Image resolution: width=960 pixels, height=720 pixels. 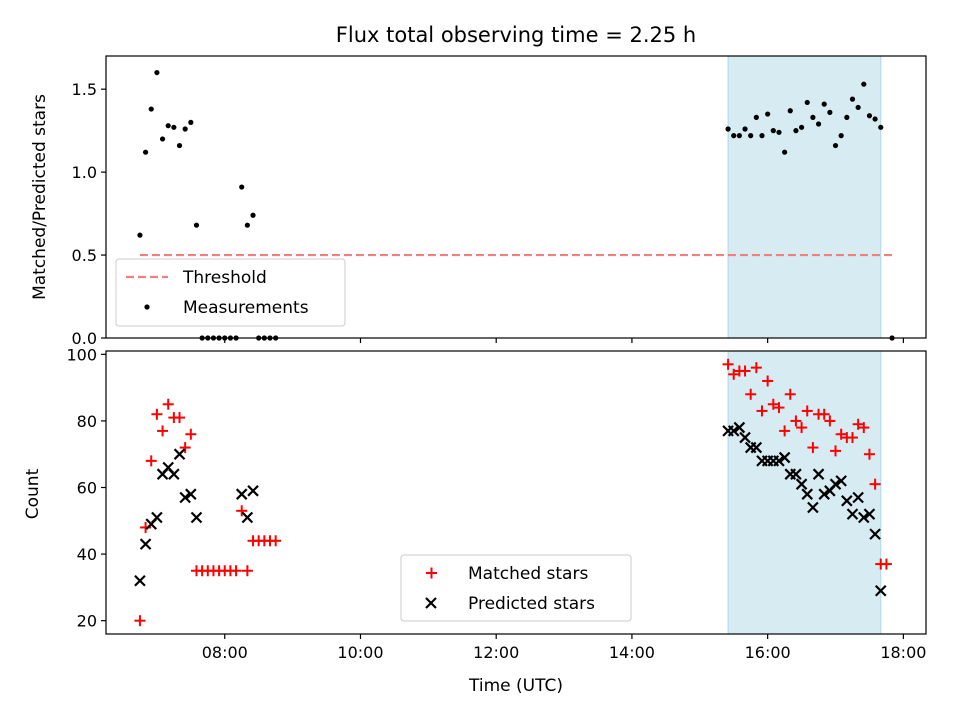 What do you see at coordinates (246, 308) in the screenshot?
I see `legend-label-measurements: Measurements` at bounding box center [246, 308].